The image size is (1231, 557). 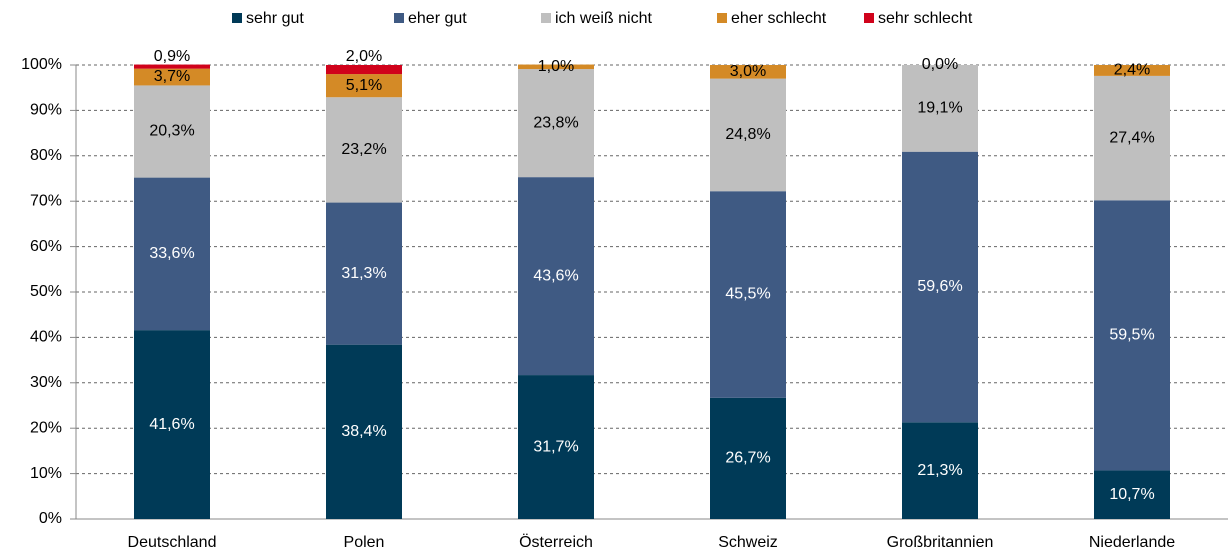 I want to click on data-label: 19,1%, so click(x=939, y=108).